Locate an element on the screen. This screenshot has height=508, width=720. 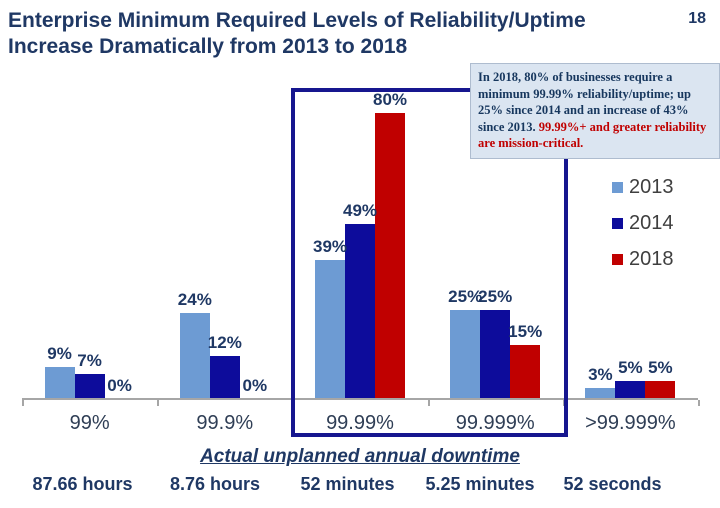
category-label-99.99%: 99.99% is located at coordinates (360, 423).